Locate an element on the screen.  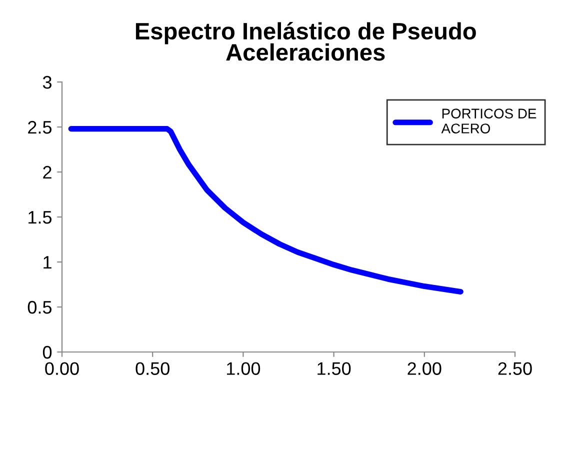
y-tick-label: 1.5 is located at coordinates (40, 217).